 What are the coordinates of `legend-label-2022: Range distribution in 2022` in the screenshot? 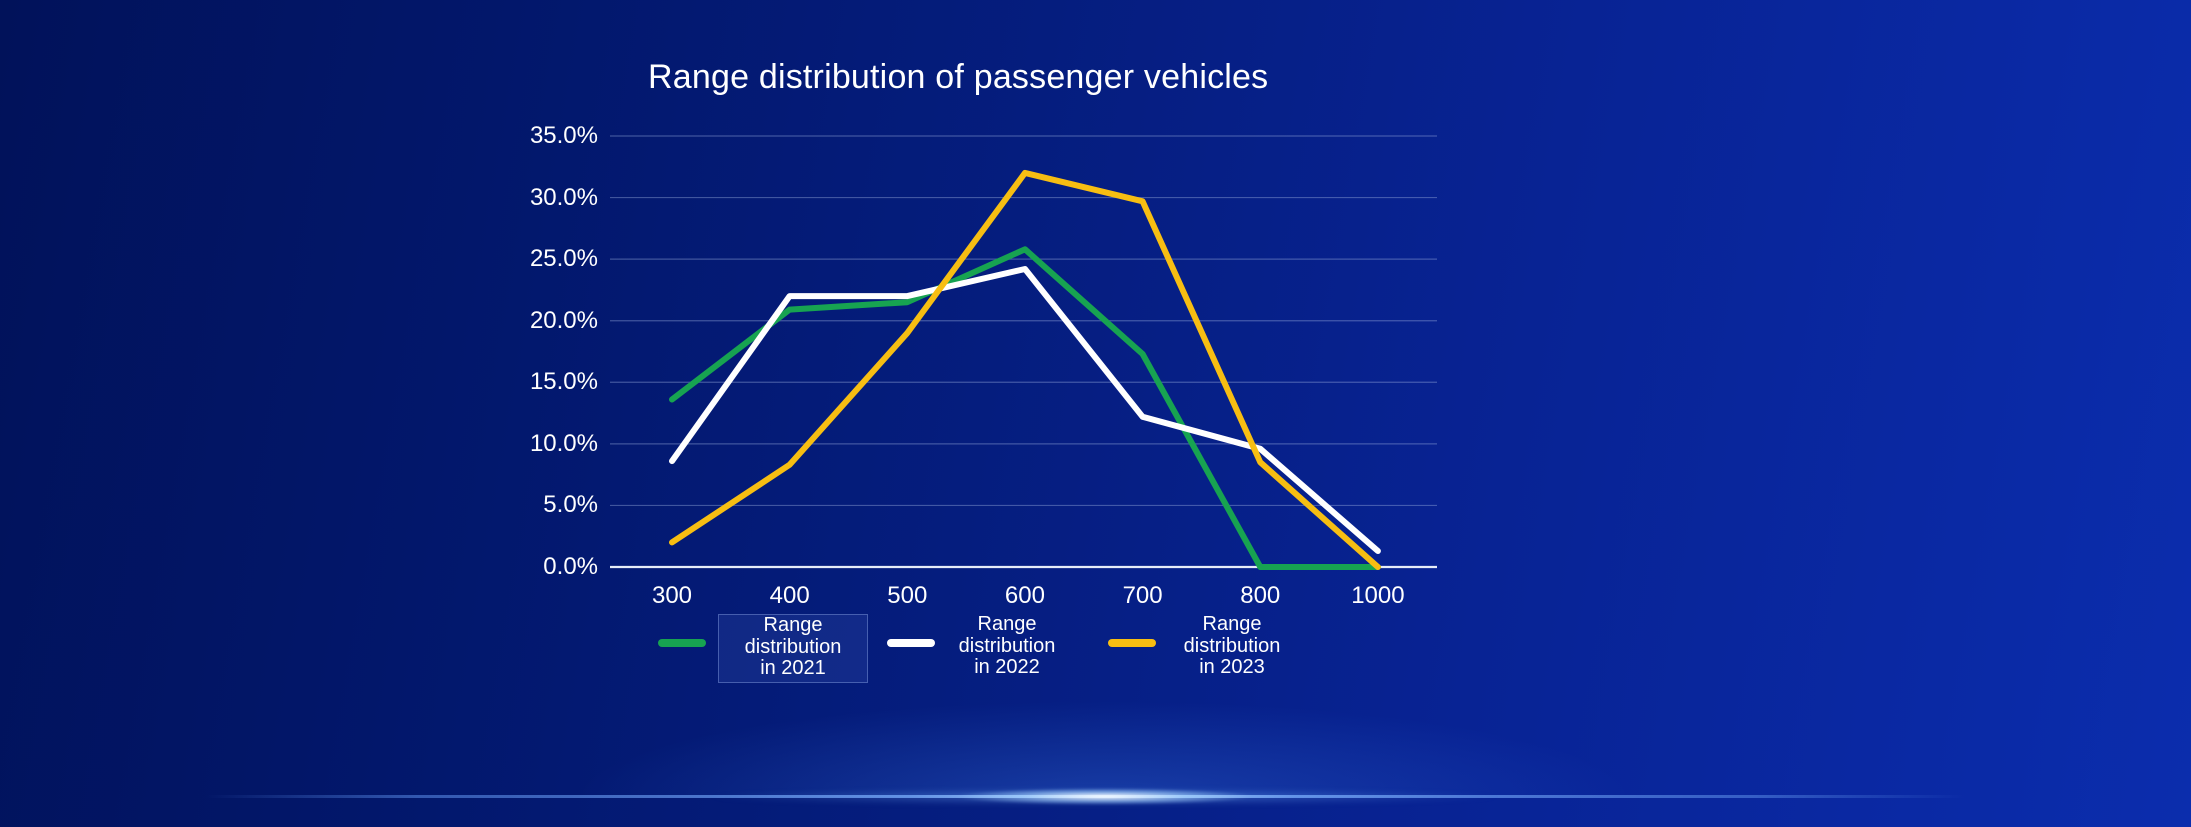 It's located at (1007, 645).